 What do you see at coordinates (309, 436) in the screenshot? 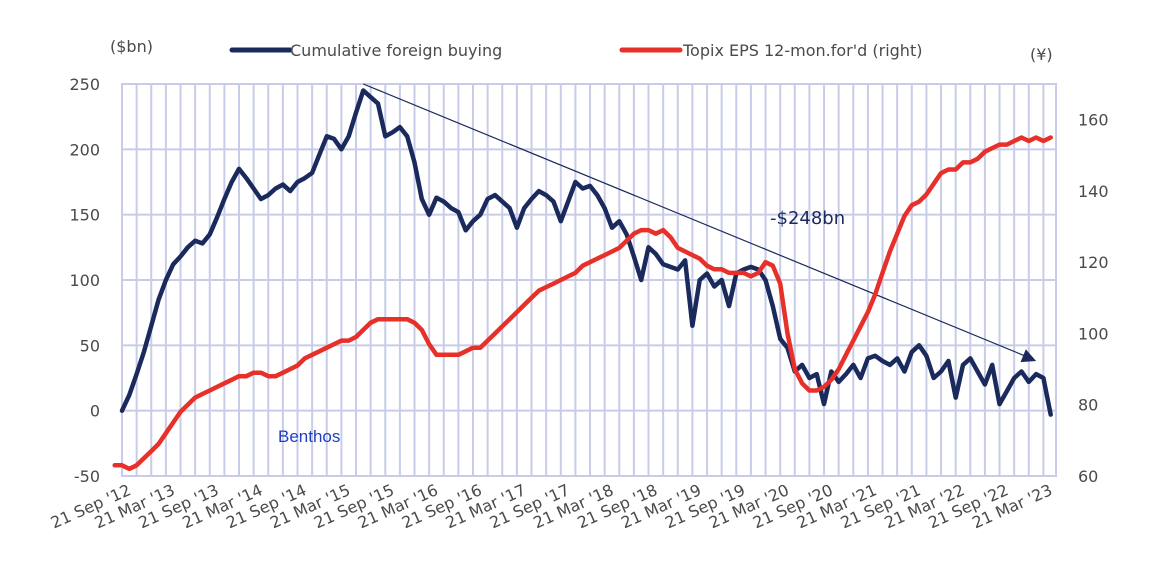
I see `watermark-benthos: Benthos` at bounding box center [309, 436].